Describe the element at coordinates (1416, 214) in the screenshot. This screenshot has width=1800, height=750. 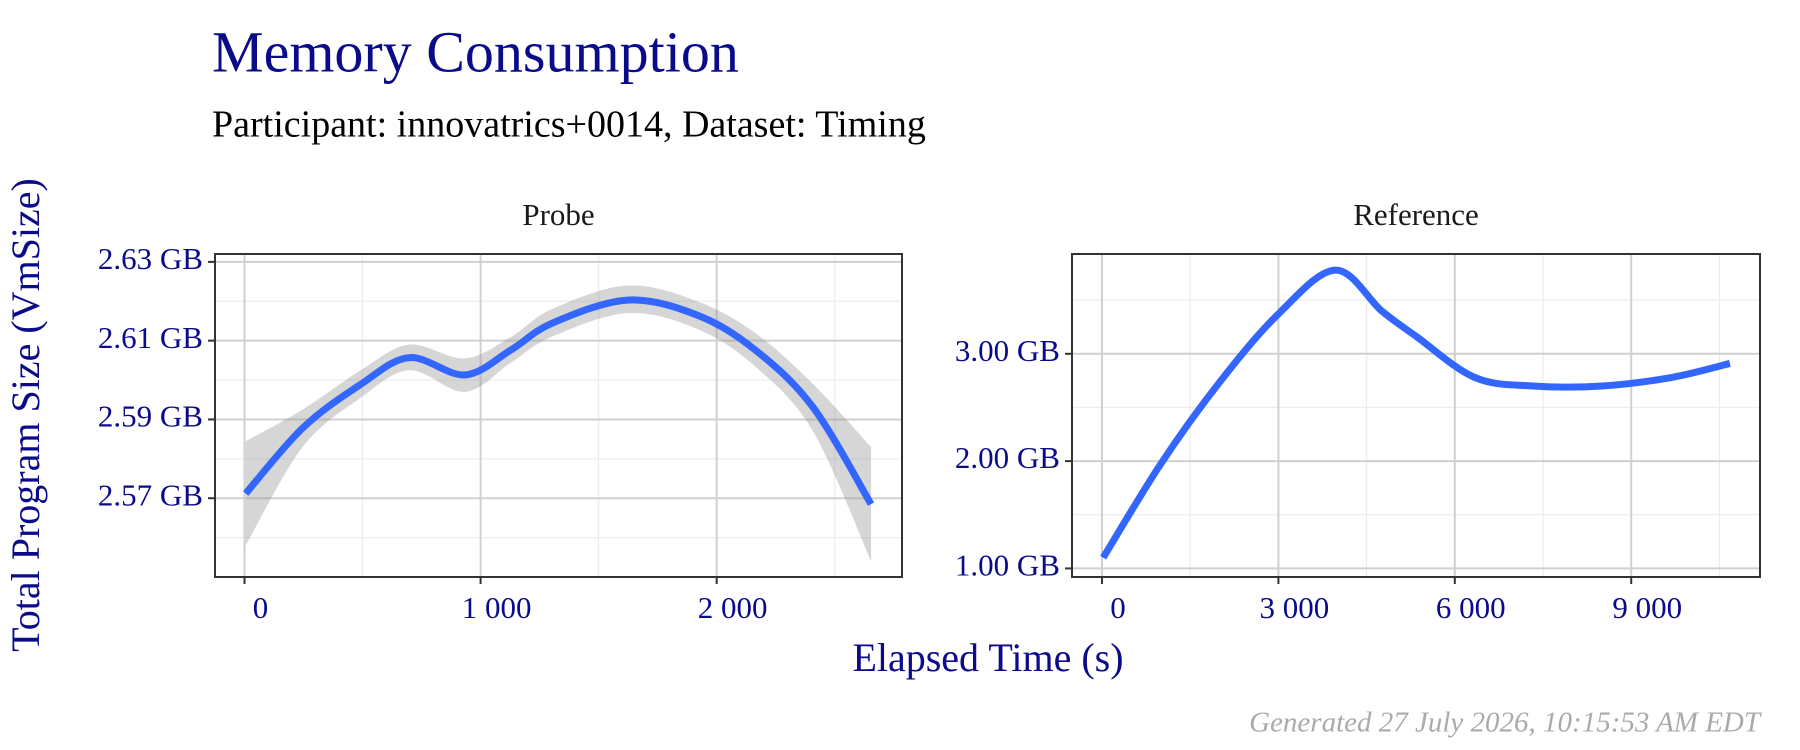
I see `panel-title: Reference` at that location.